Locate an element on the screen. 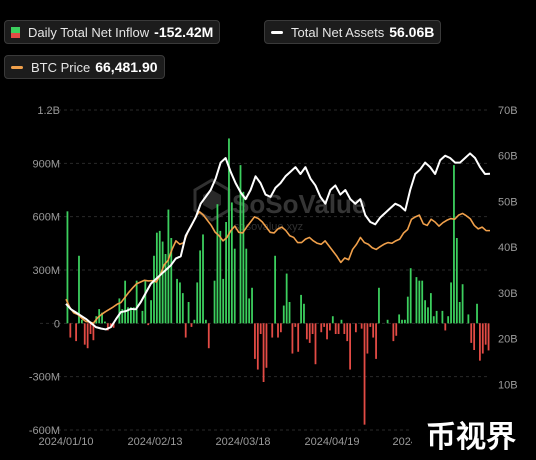 Image resolution: width=536 pixels, height=460 pixels. legend-chip-assets: Total Net Assets 56.06B is located at coordinates (353, 32).